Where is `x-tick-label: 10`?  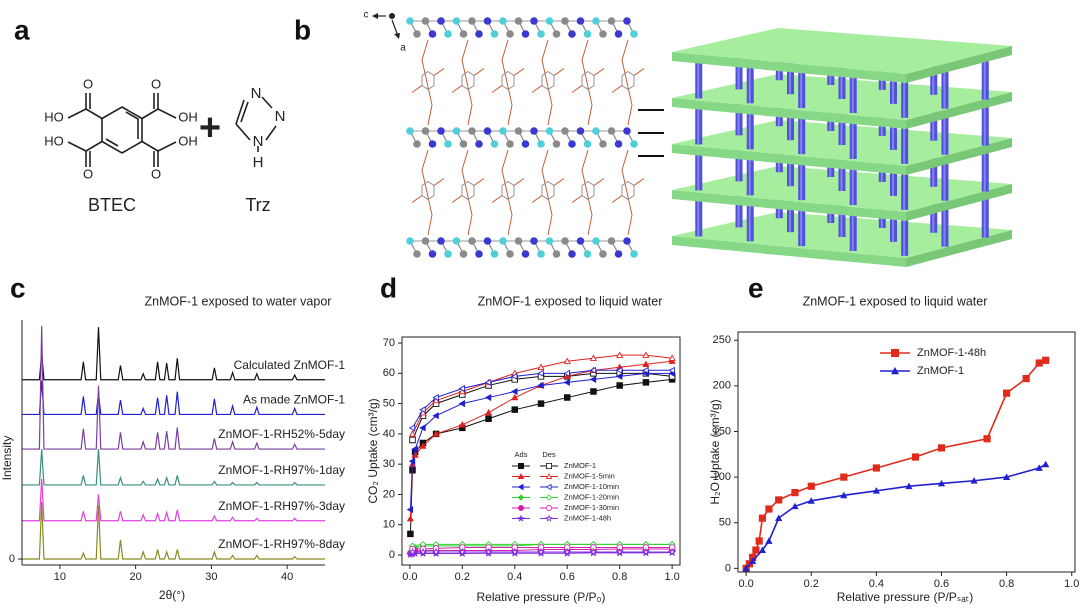 x-tick-label: 10 is located at coordinates (60, 577).